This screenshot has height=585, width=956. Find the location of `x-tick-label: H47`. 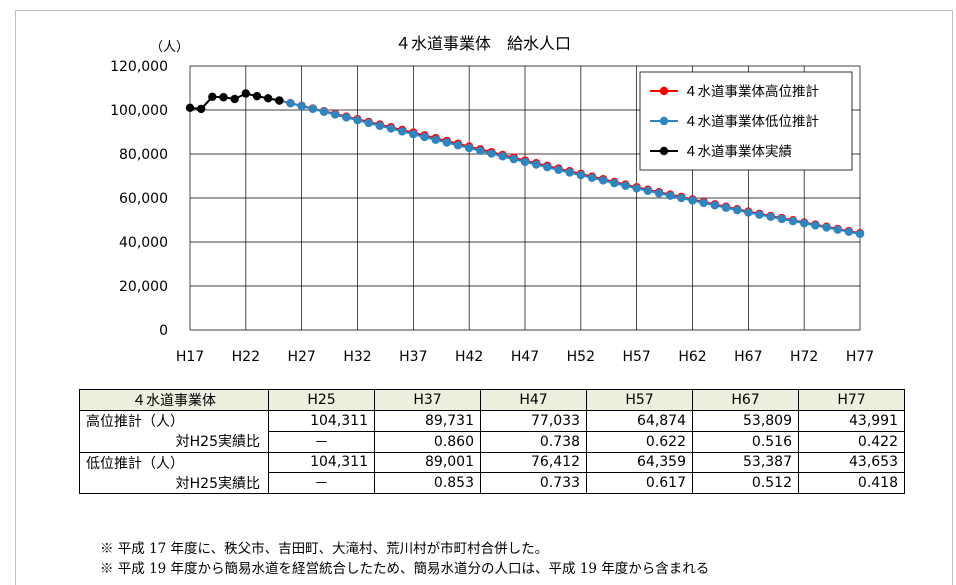

x-tick-label: H47 is located at coordinates (525, 357).